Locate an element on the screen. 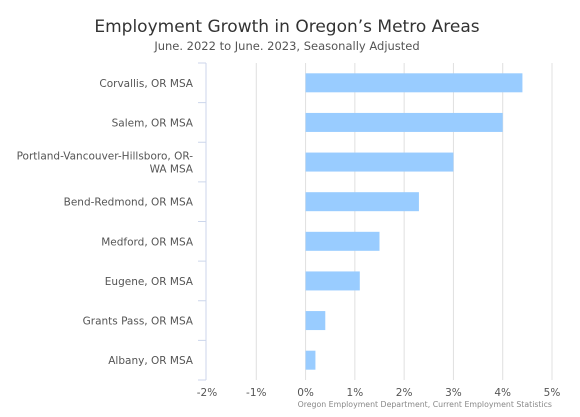 The height and width of the screenshot is (417, 580). category-label: Eugene, OR MSA is located at coordinates (149, 282).